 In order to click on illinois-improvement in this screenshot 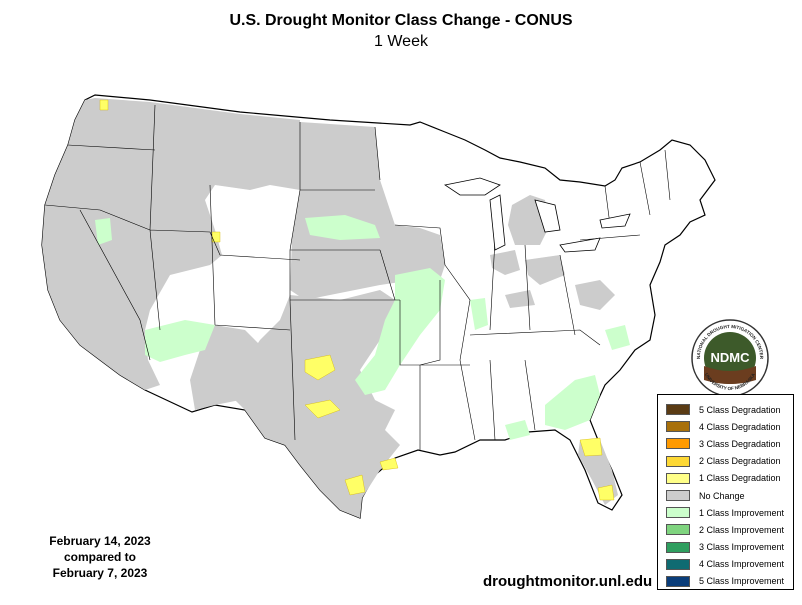, I will do `click(479, 314)`.